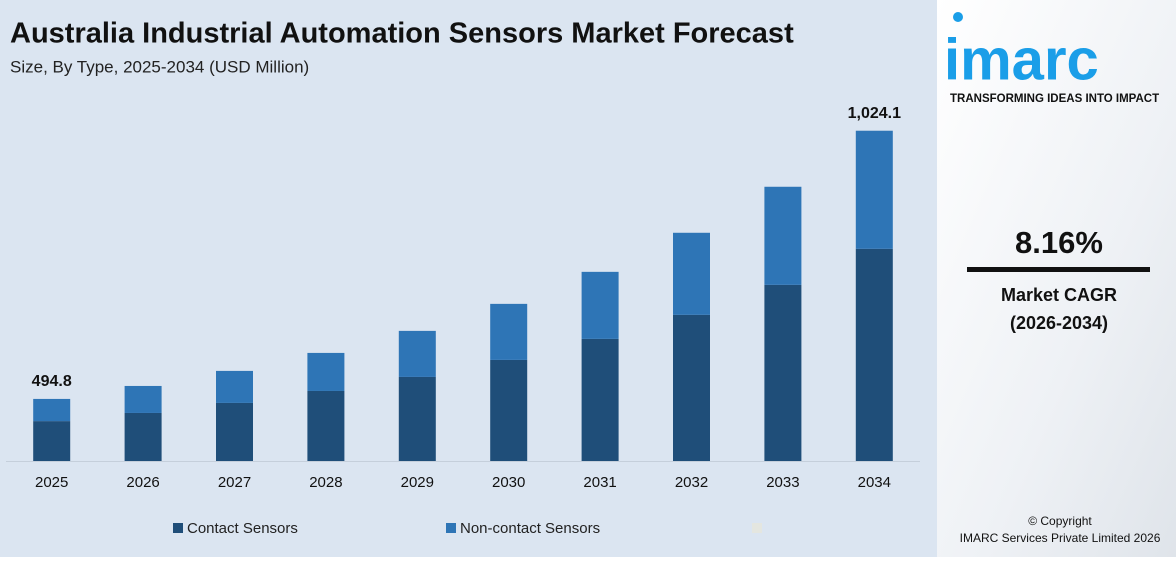 The height and width of the screenshot is (562, 1176). I want to click on total-label: 1,024.1, so click(874, 113).